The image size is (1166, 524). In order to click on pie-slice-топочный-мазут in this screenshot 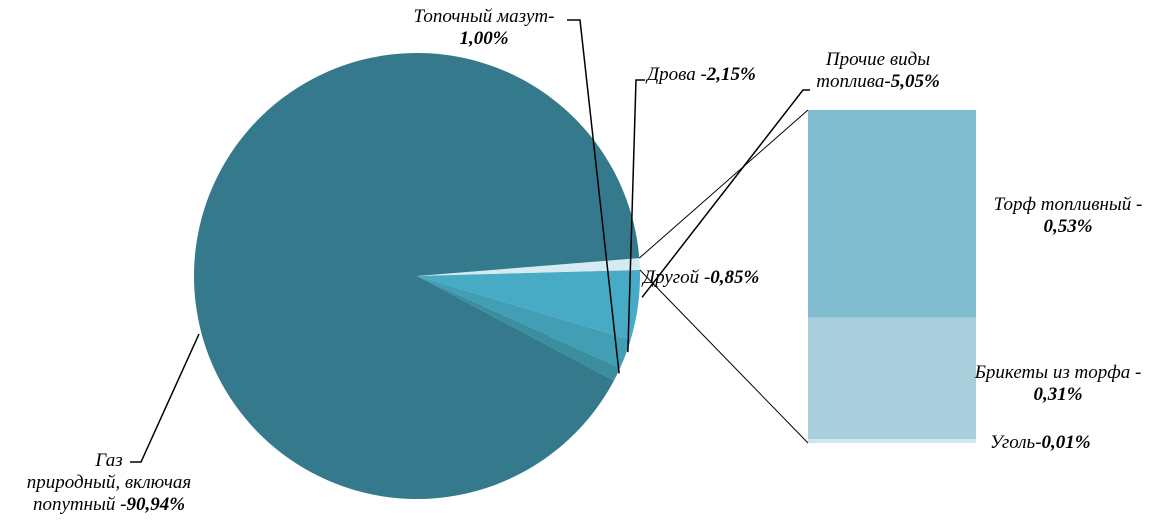, I will do `click(519, 328)`.